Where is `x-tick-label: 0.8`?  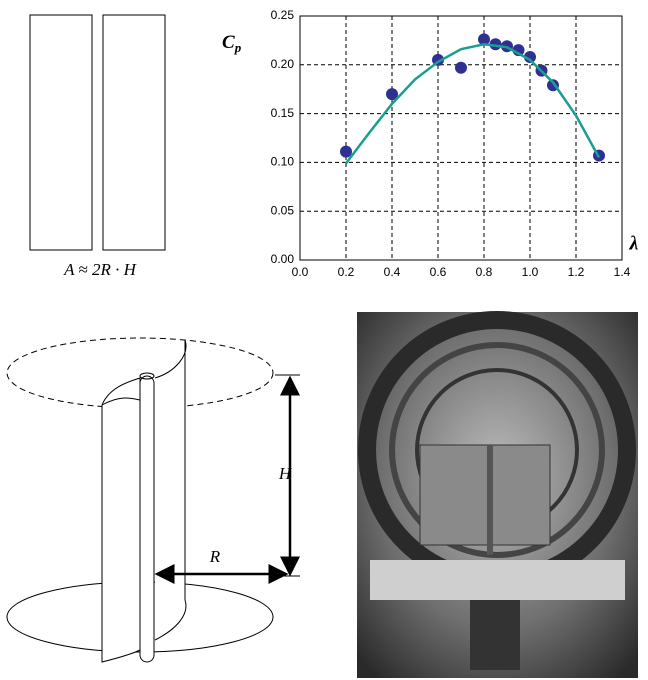 x-tick-label: 0.8 is located at coordinates (484, 272).